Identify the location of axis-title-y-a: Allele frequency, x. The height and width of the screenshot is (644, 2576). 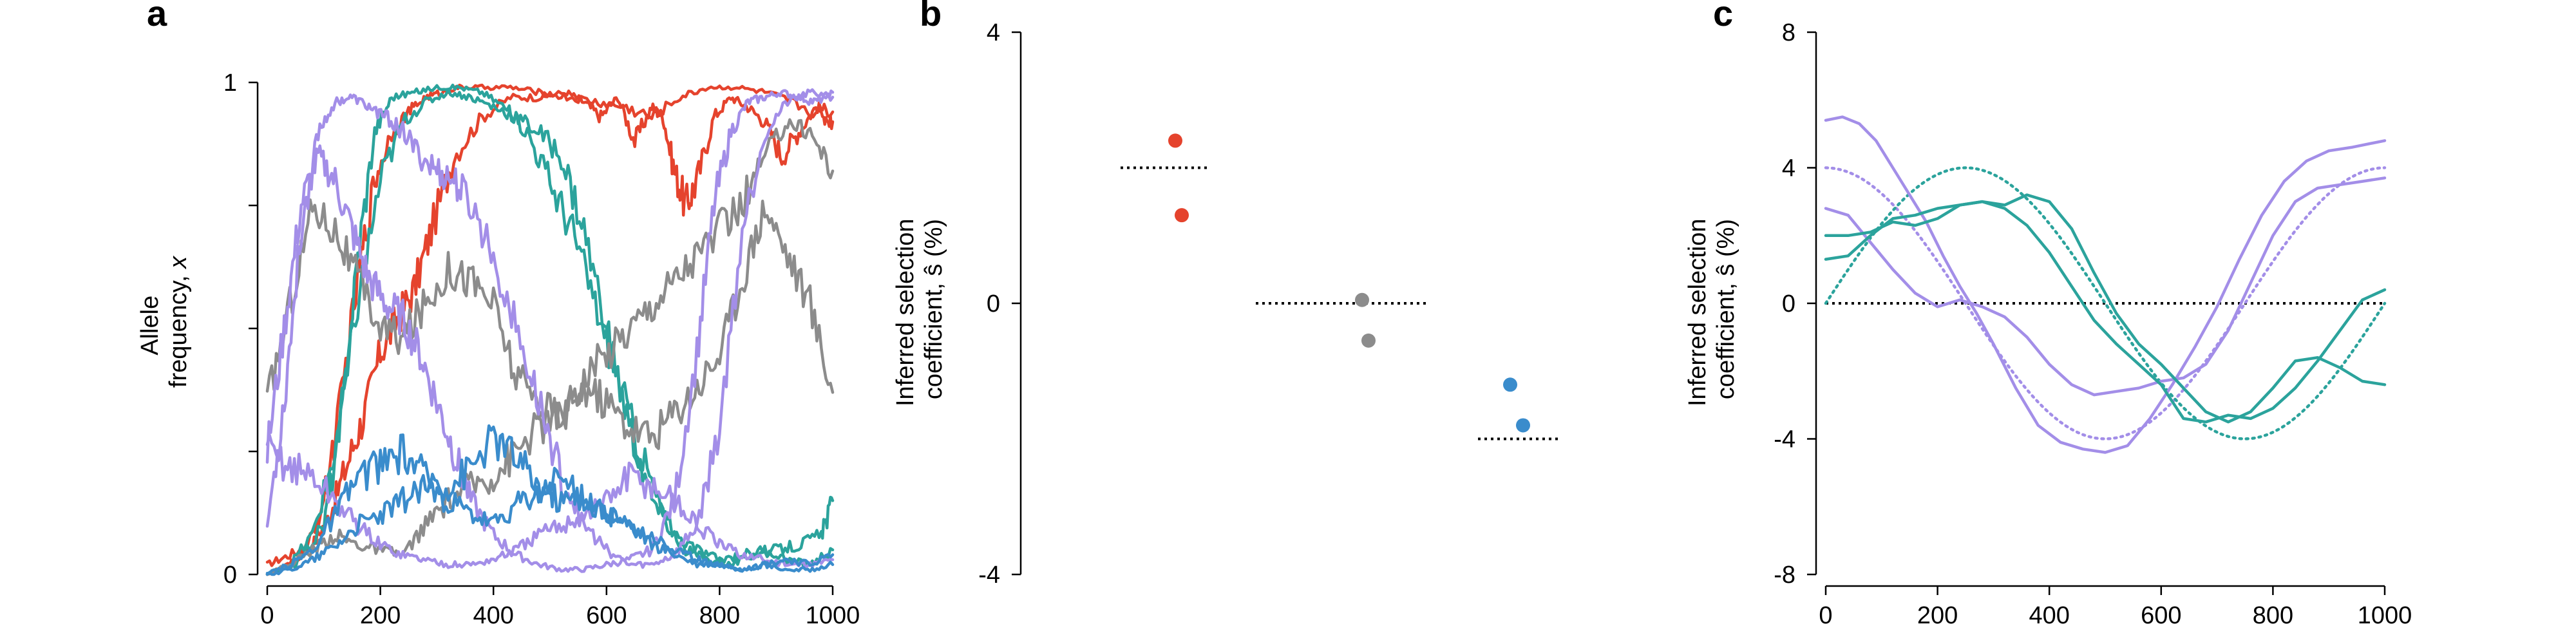
(164, 321).